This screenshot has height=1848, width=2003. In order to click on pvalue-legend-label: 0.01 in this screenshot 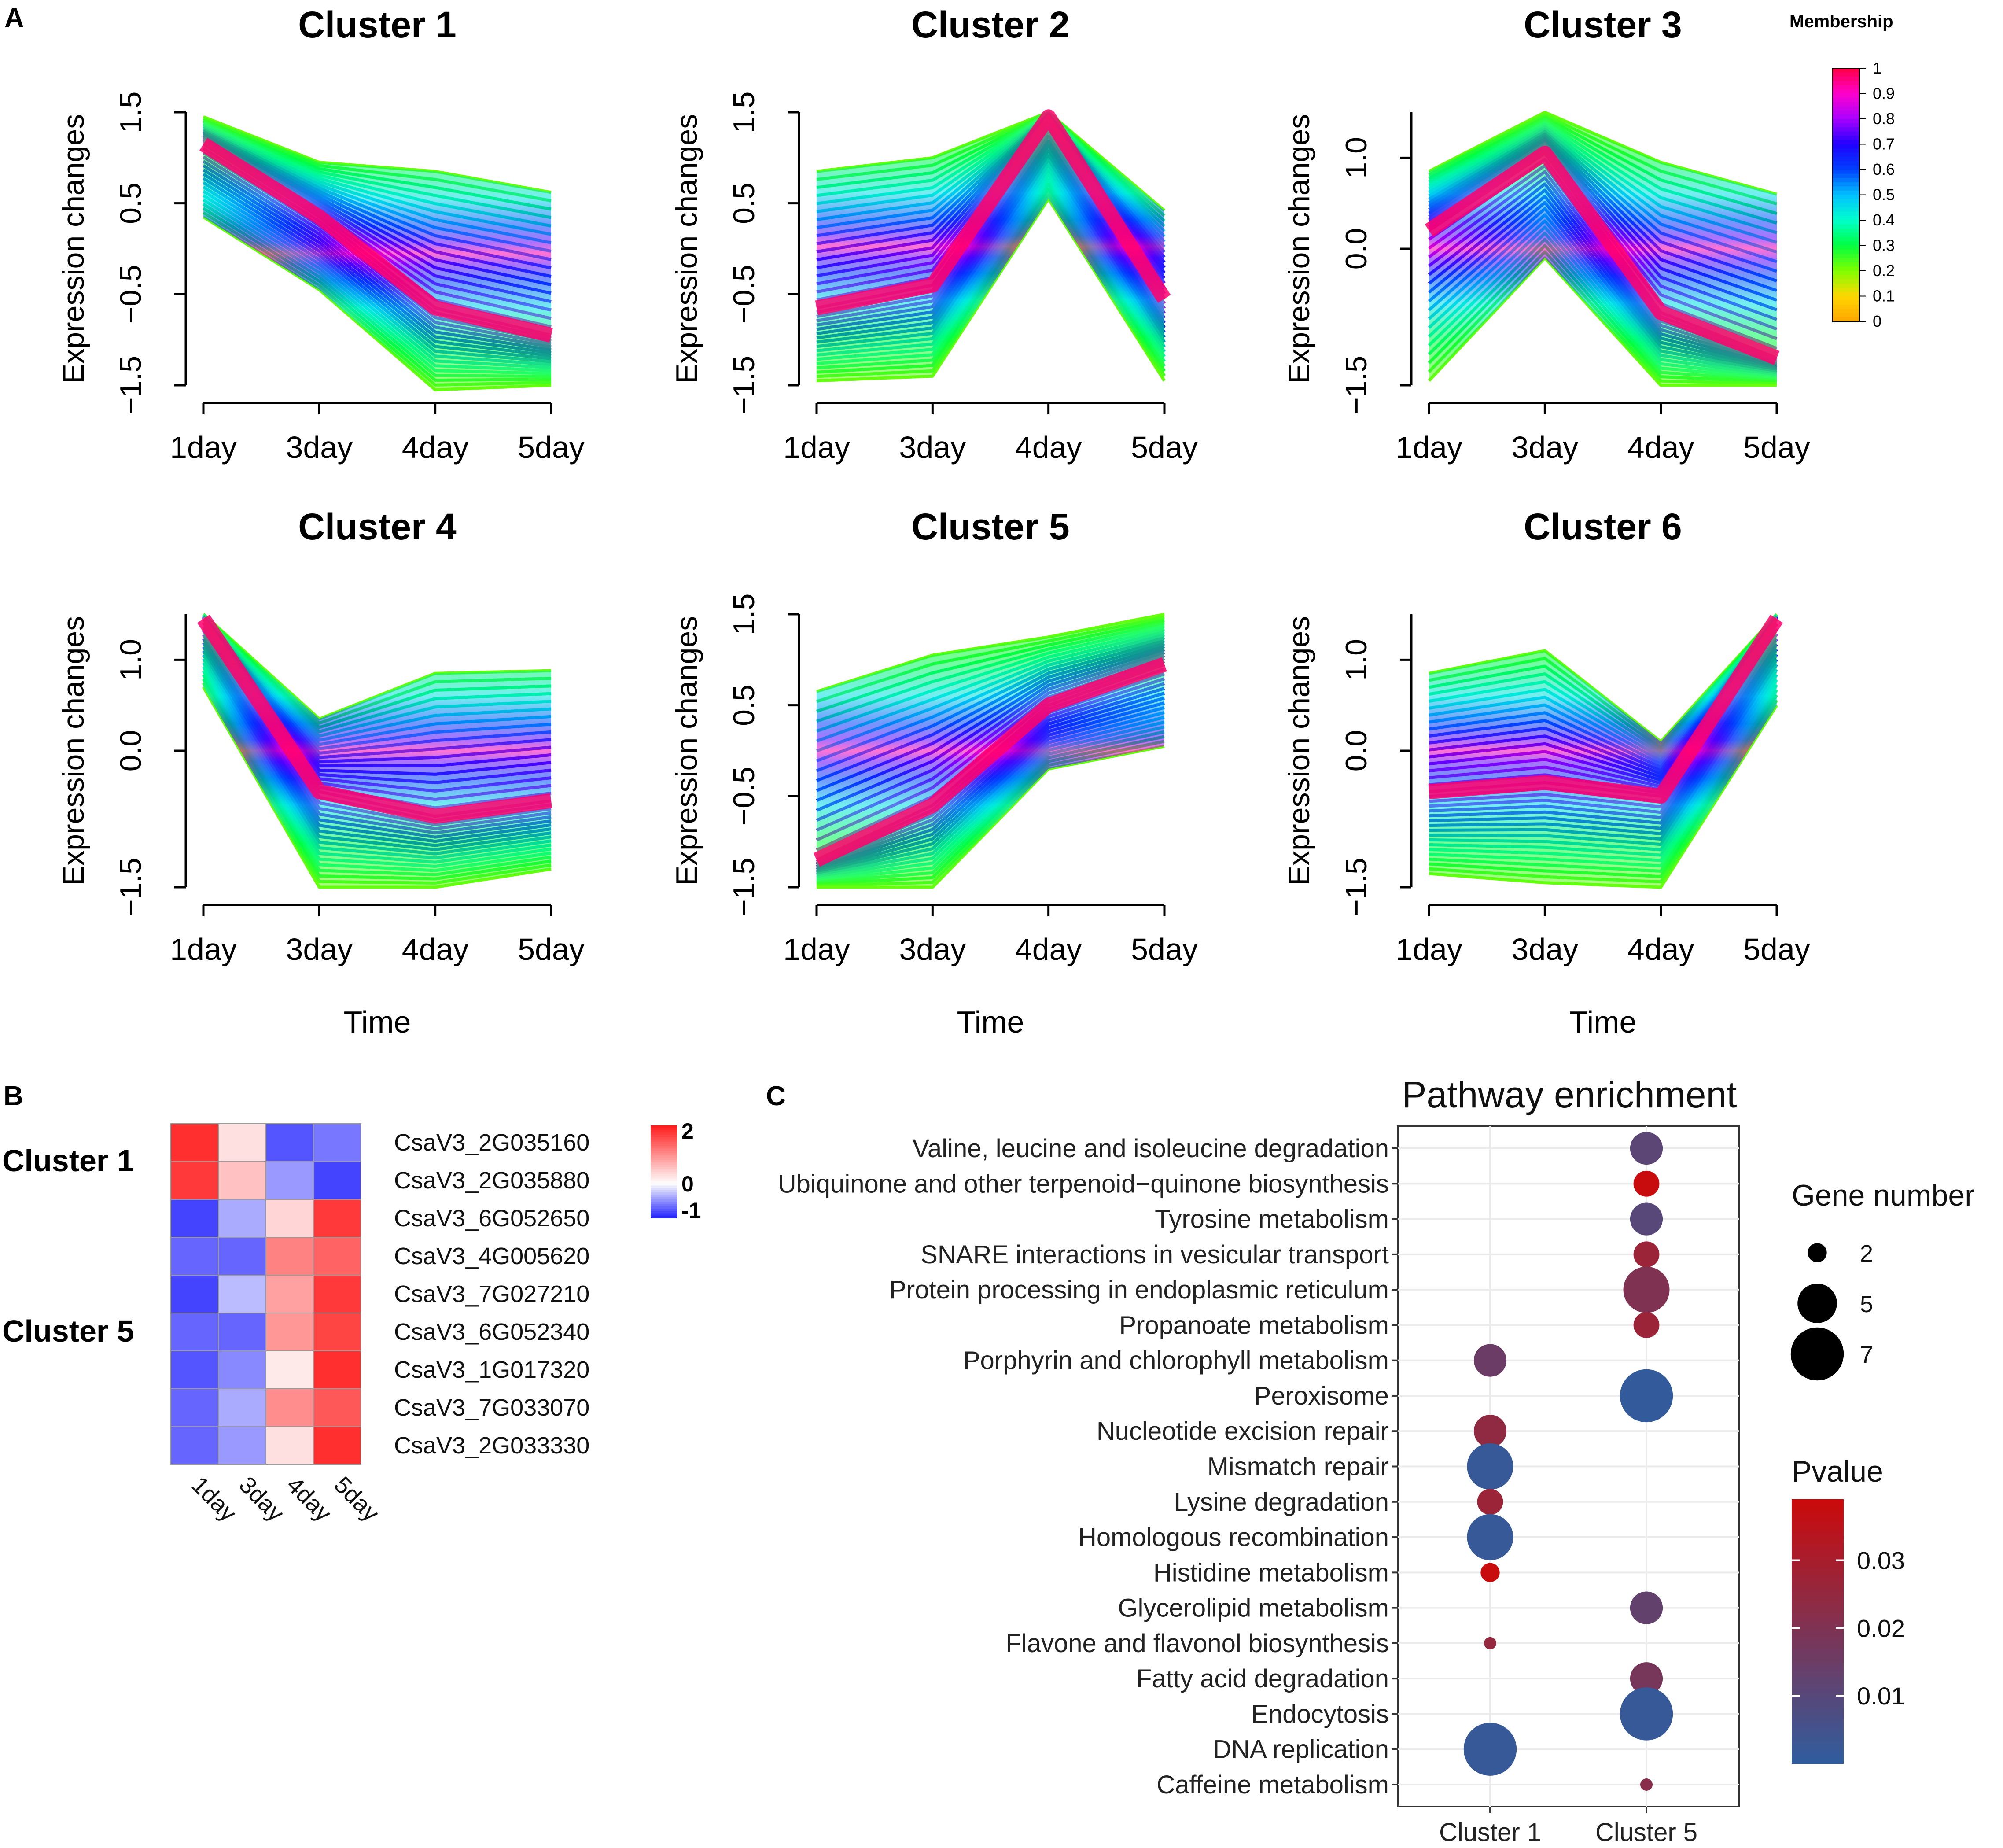, I will do `click(1881, 1696)`.